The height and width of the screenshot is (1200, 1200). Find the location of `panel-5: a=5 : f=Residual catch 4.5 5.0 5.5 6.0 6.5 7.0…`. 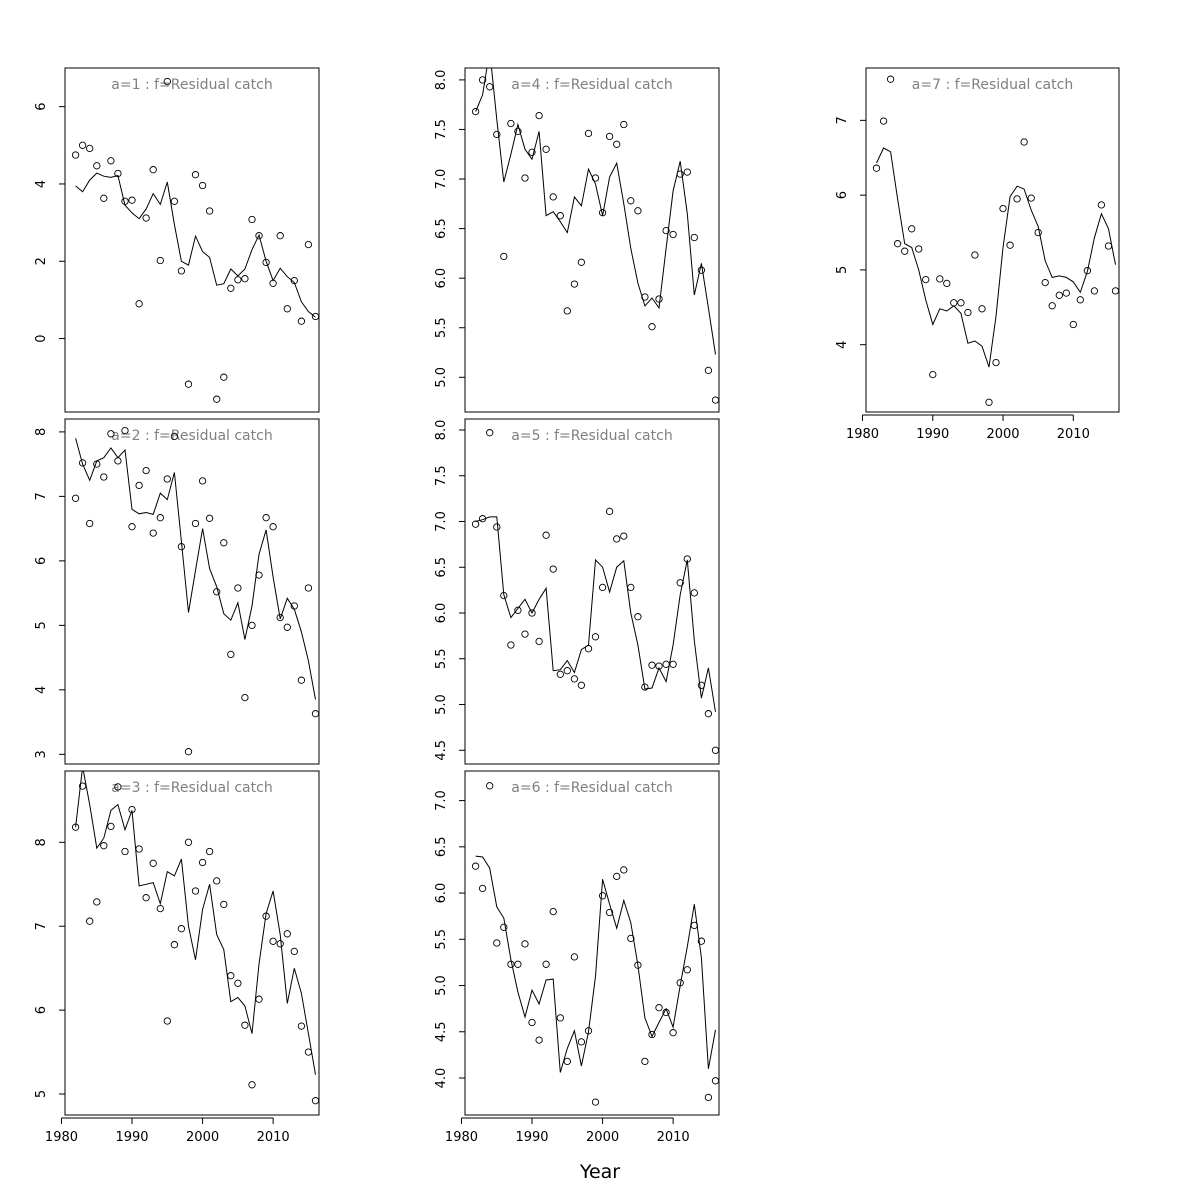

panel-5: a=5 : f=Residual catch 4.5 5.0 5.5 6.0 6.5 7.0… is located at coordinates (577, 591).